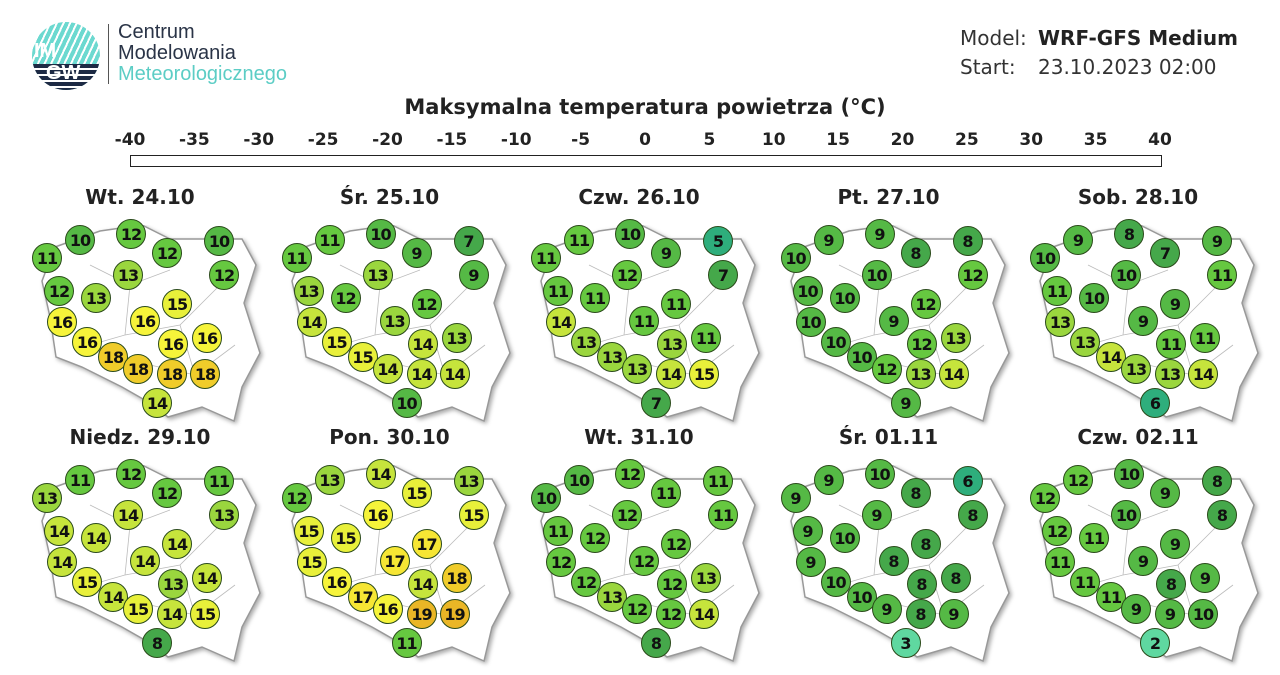 The image size is (1280, 675). What do you see at coordinates (1127, 67) in the screenshot?
I see `start-value: 23.10.2023 02:00` at bounding box center [1127, 67].